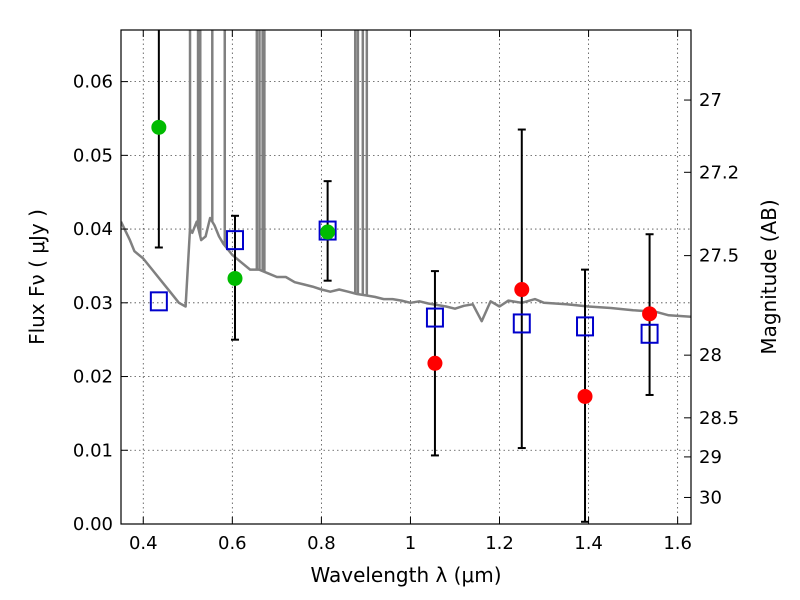 The width and height of the screenshot is (800, 600). Describe the element at coordinates (93, 229) in the screenshot. I see `y-tick-label: 0.04` at that location.